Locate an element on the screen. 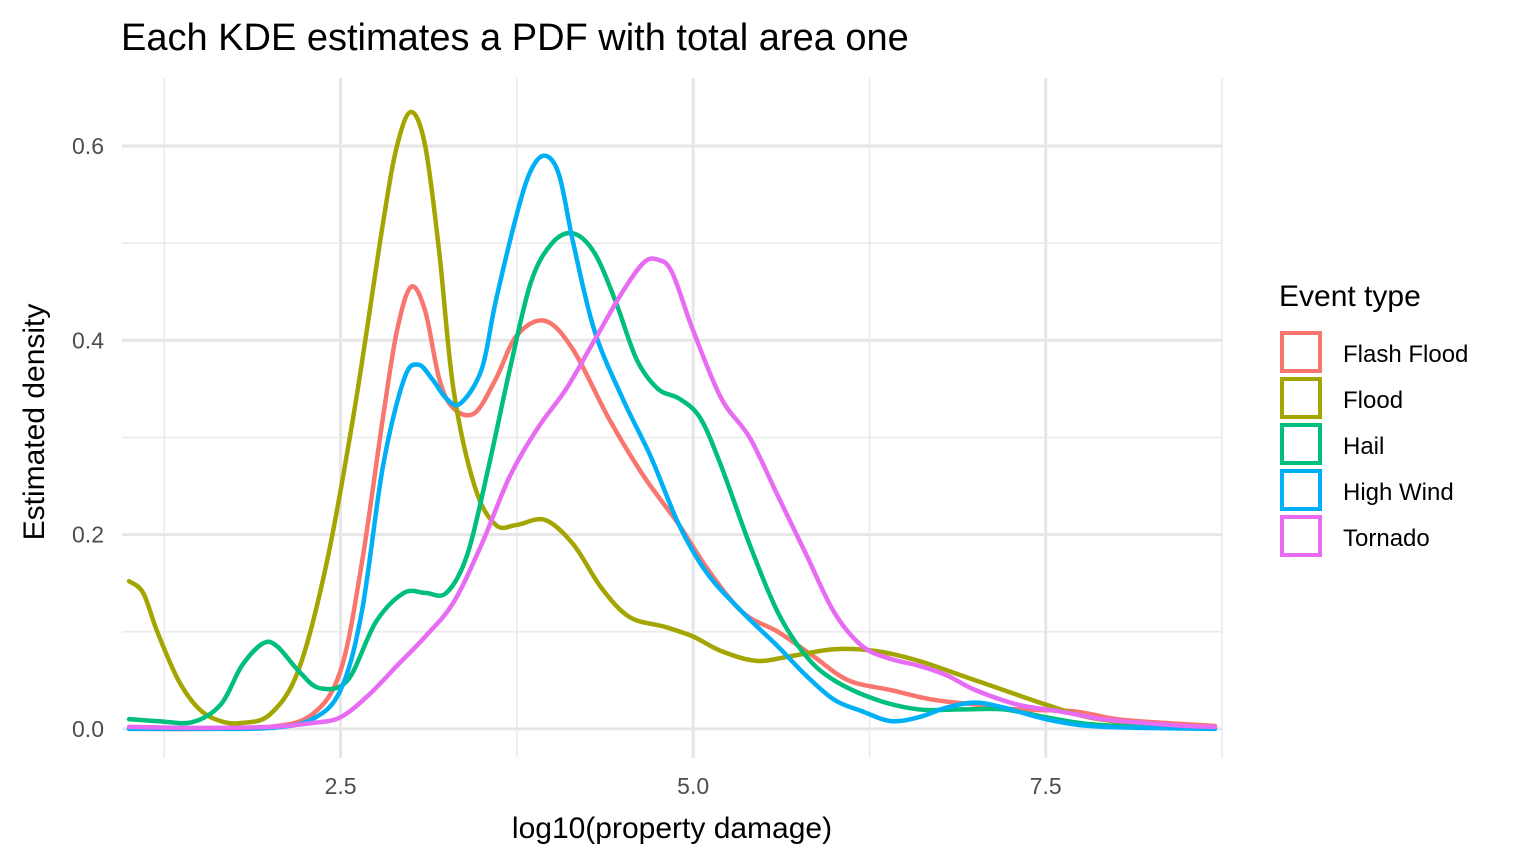 This screenshot has width=1536, height=864. y-tick-label: 0.2 is located at coordinates (88, 535).